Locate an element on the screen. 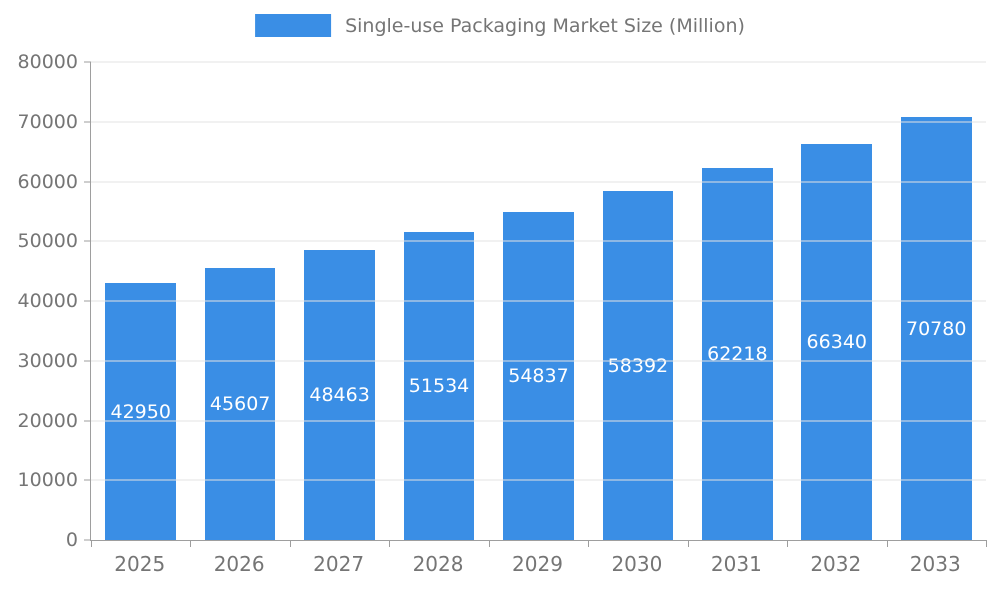 The width and height of the screenshot is (1000, 600). bar-value-label: 45607 is located at coordinates (240, 403).